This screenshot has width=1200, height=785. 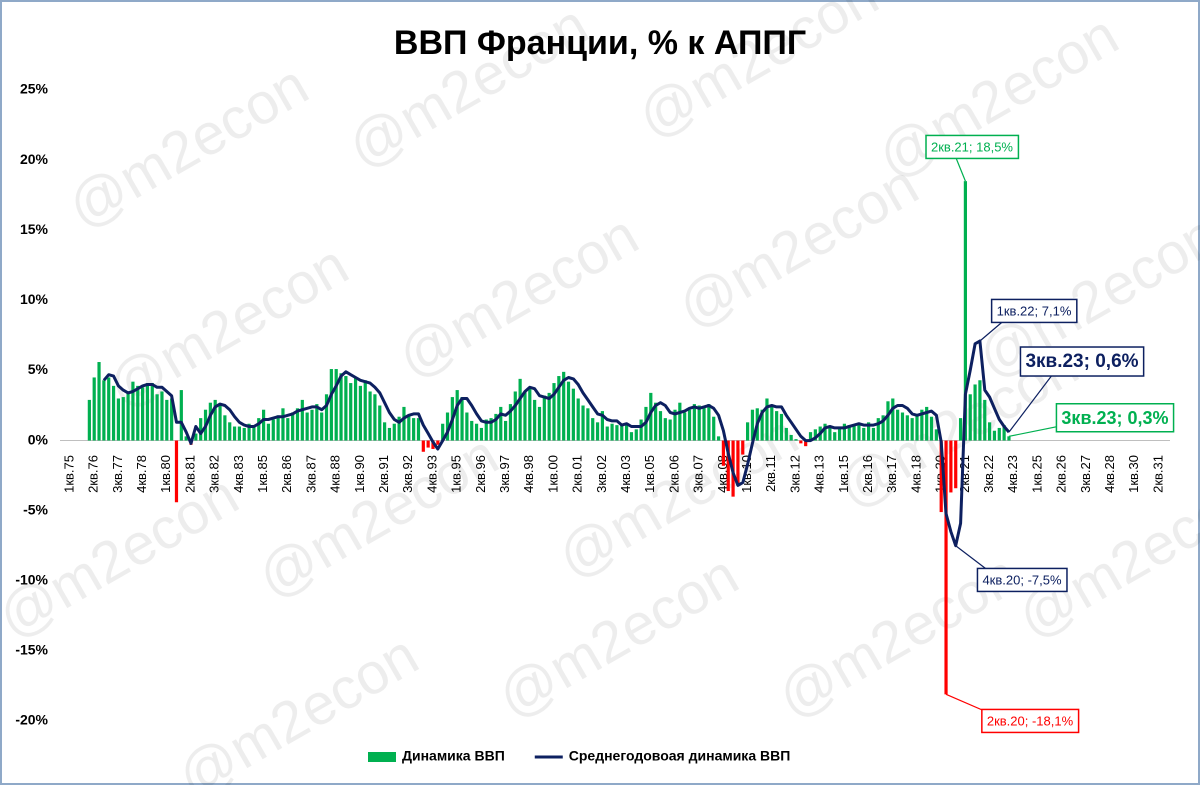 What do you see at coordinates (1109, 474) in the screenshot?
I see `x-tick-label: 4кв.28` at bounding box center [1109, 474].